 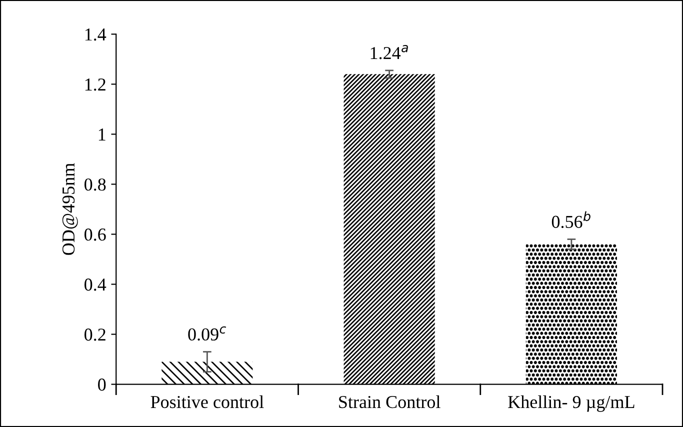 I want to click on y-tick-label: 0.4, so click(x=95, y=284).